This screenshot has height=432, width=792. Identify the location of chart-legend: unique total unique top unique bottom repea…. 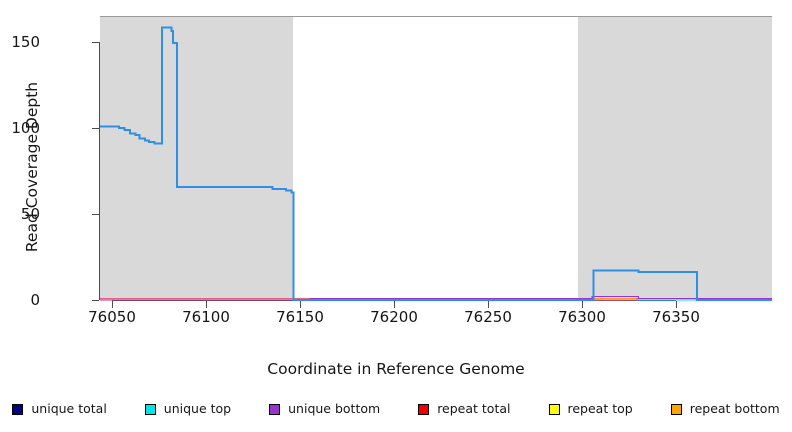
(396, 409).